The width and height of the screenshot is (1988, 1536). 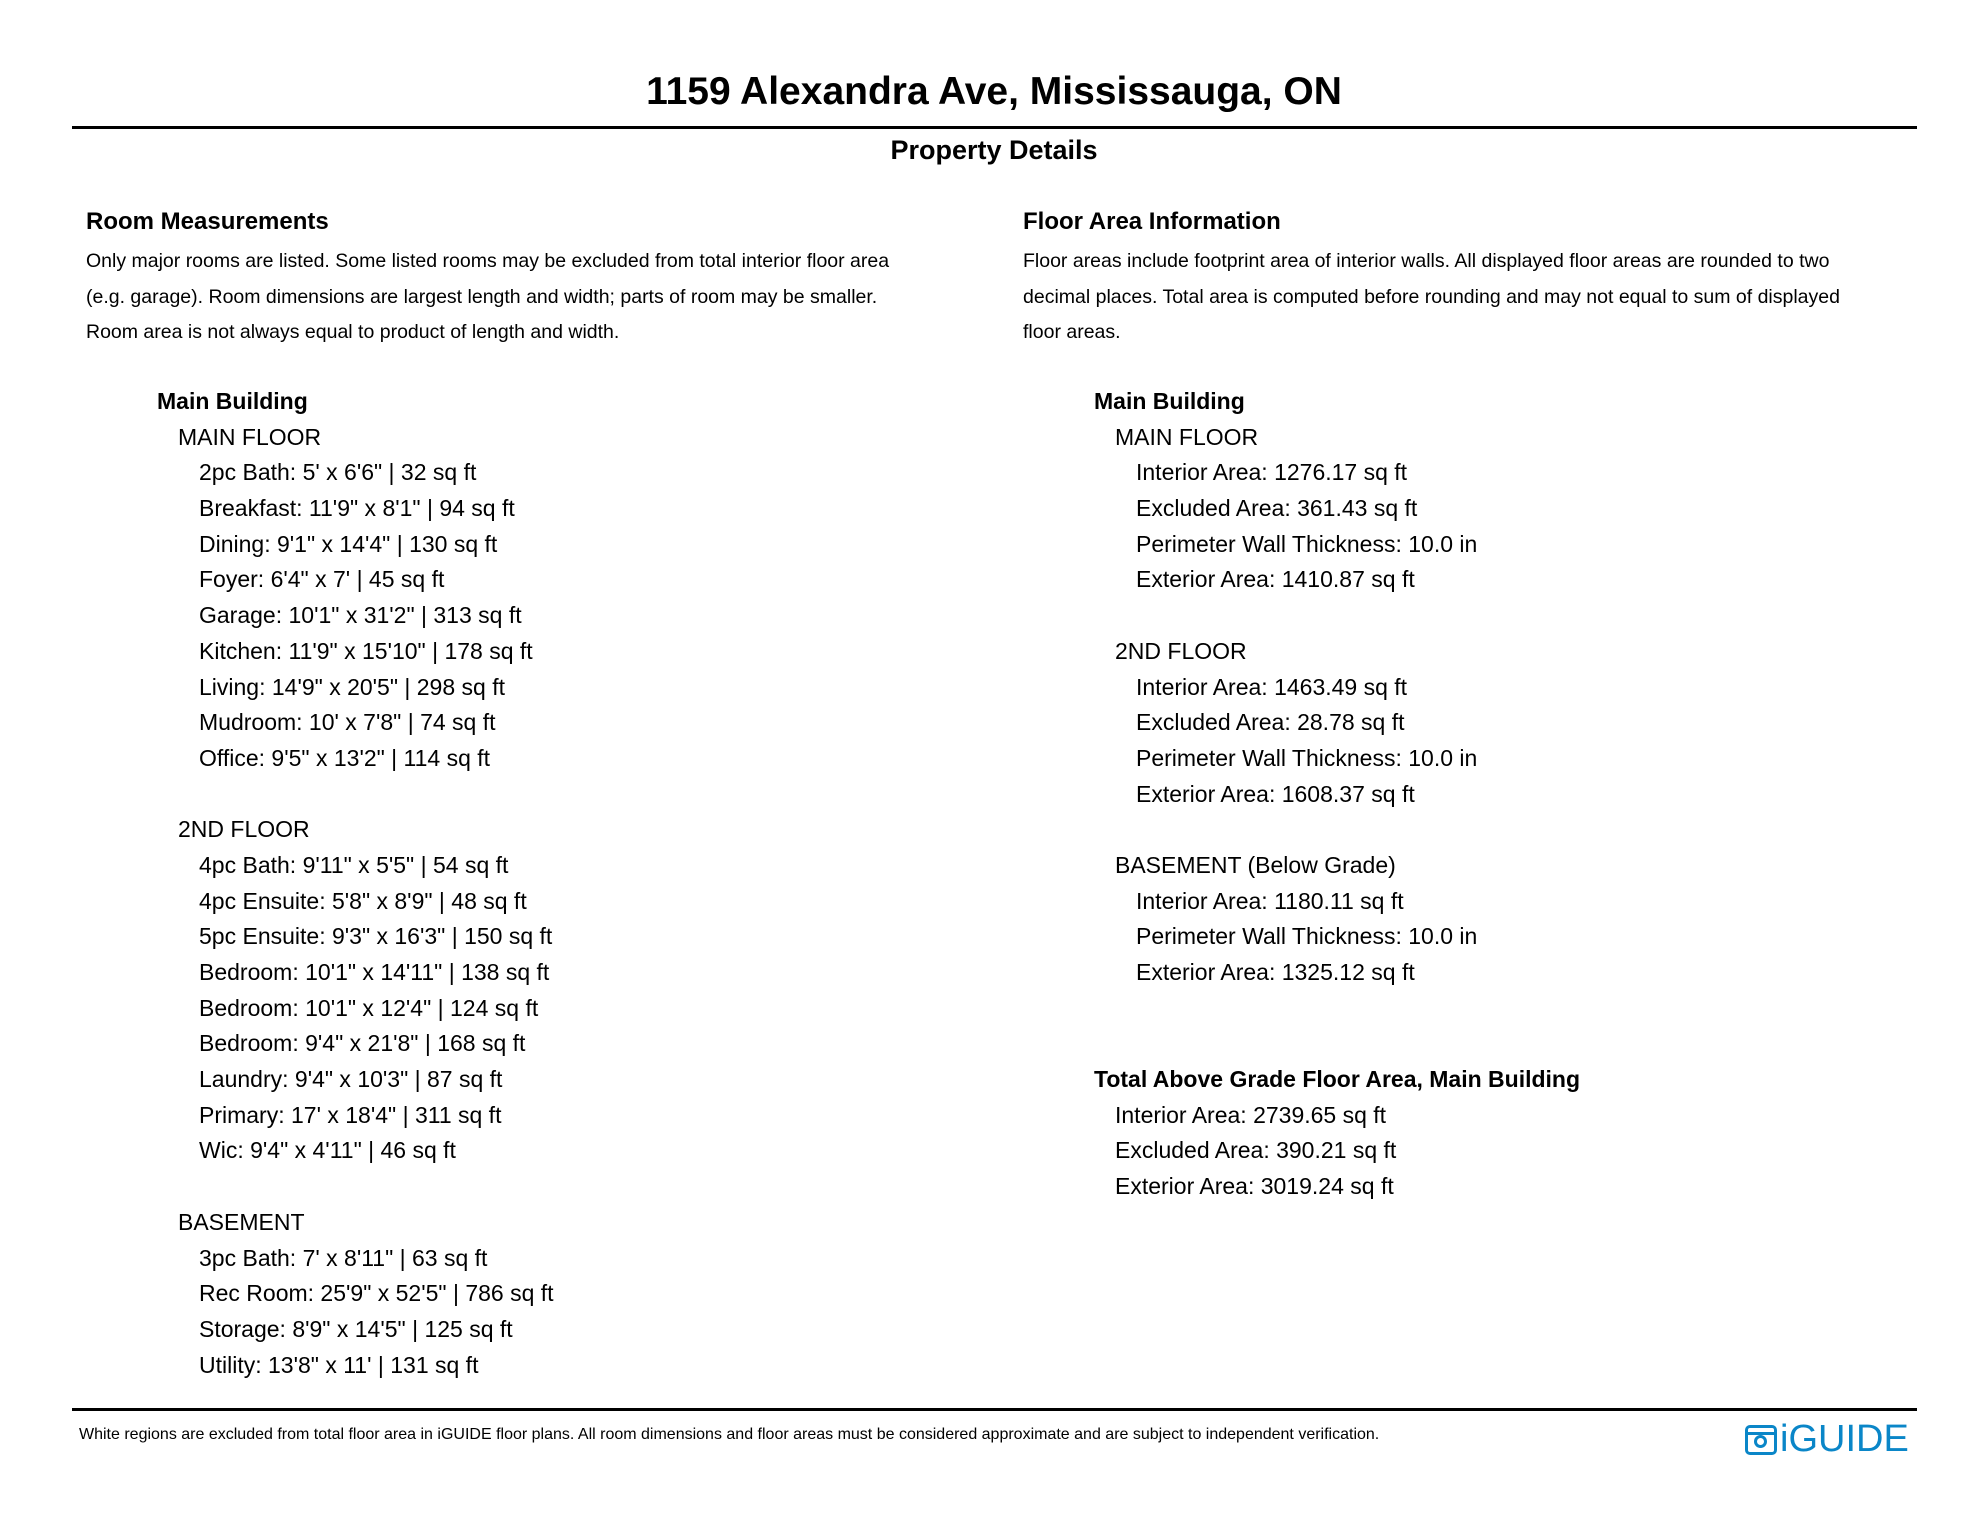 I want to click on iguide-logo-icon, so click(x=1761, y=1439).